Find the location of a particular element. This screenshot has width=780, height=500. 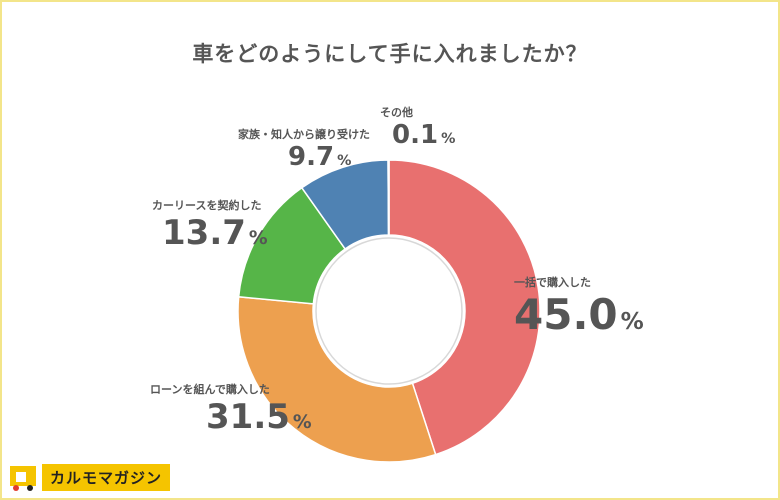

slice-label-loan: ローンを組んで購入した 31.5% is located at coordinates (231, 409).